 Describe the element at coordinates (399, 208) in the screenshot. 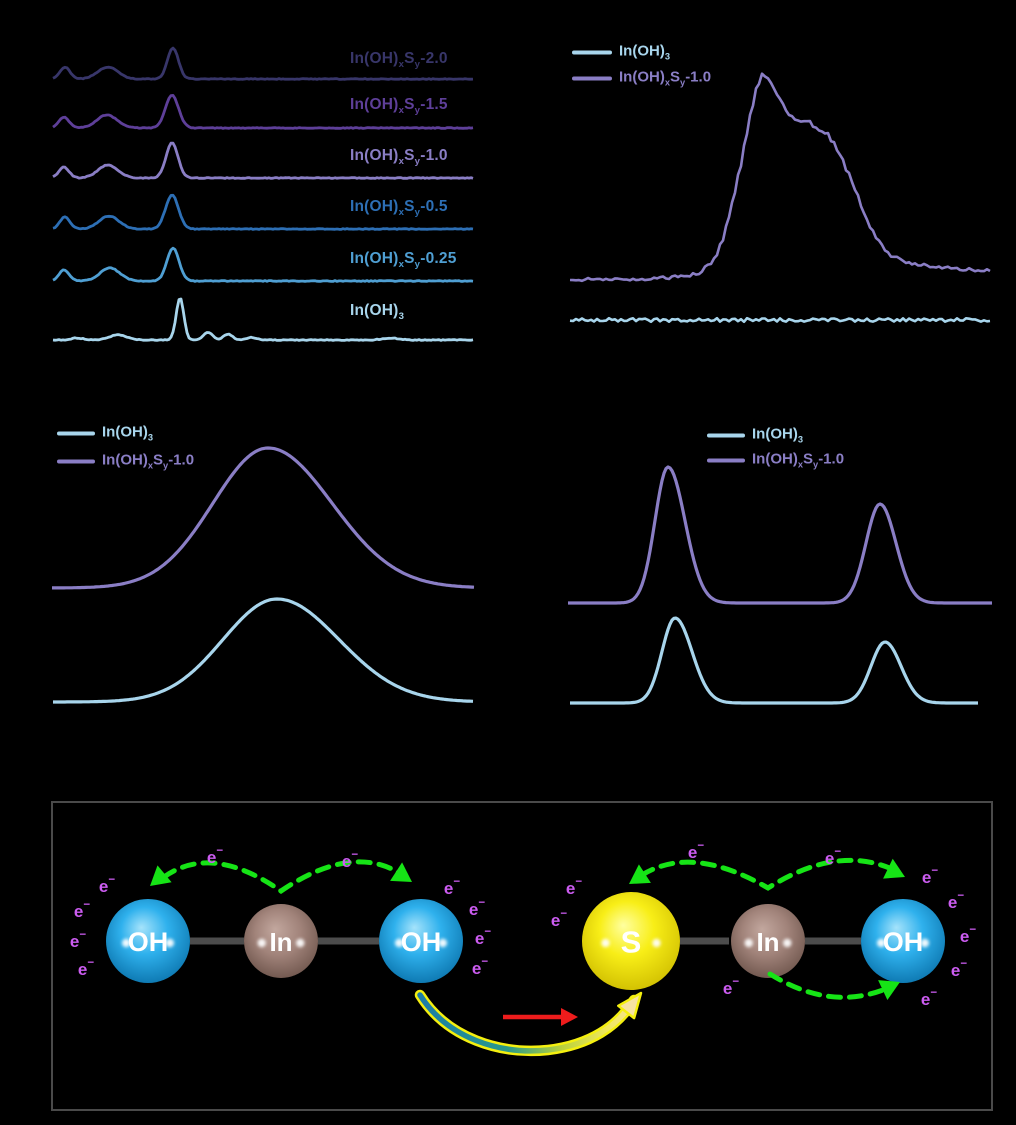

I see `trace-label: In(OH)xSy-0.5` at that location.